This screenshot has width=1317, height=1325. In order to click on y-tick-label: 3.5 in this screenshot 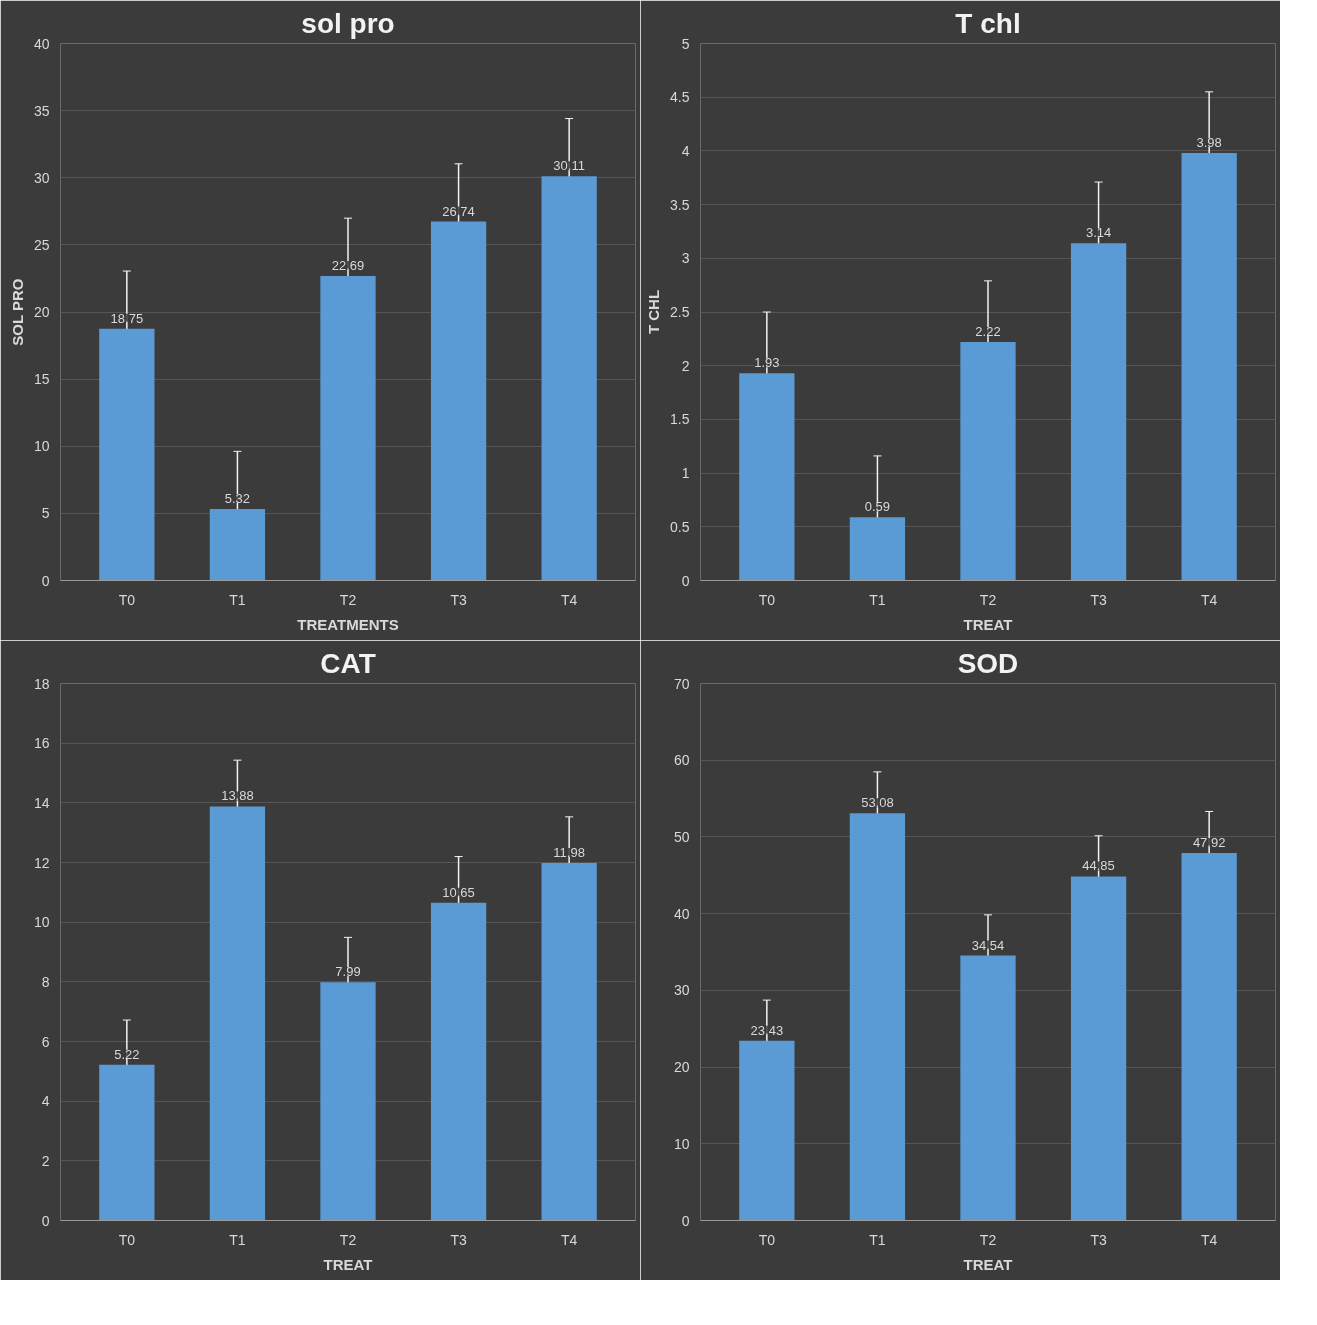, I will do `click(680, 204)`.